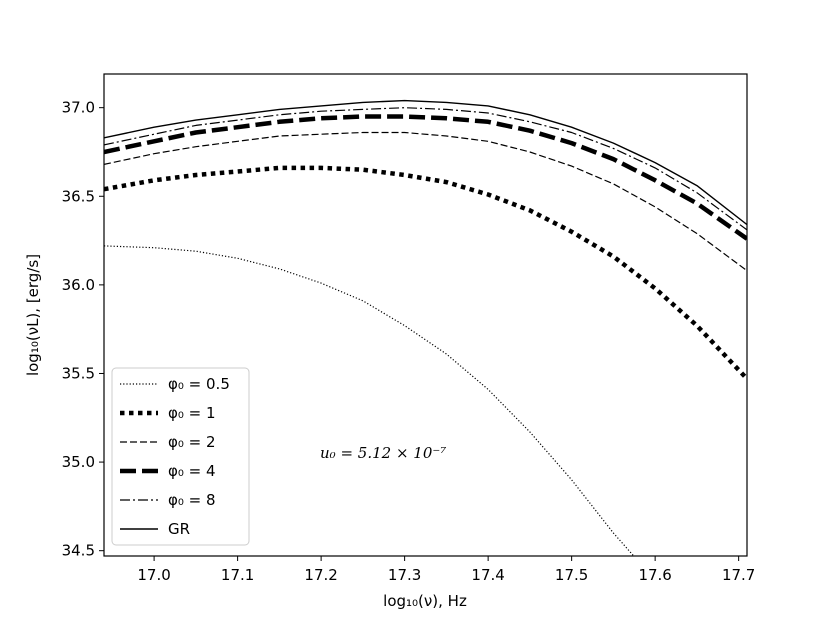 This screenshot has height=623, width=830. What do you see at coordinates (192, 413) in the screenshot?
I see `legend-label-2: φ₀ = 1` at bounding box center [192, 413].